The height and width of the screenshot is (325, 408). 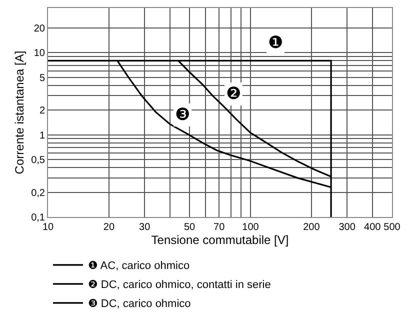 What do you see at coordinates (139, 266) in the screenshot?
I see `legend-label: ❶ AC, carico ohmico` at bounding box center [139, 266].